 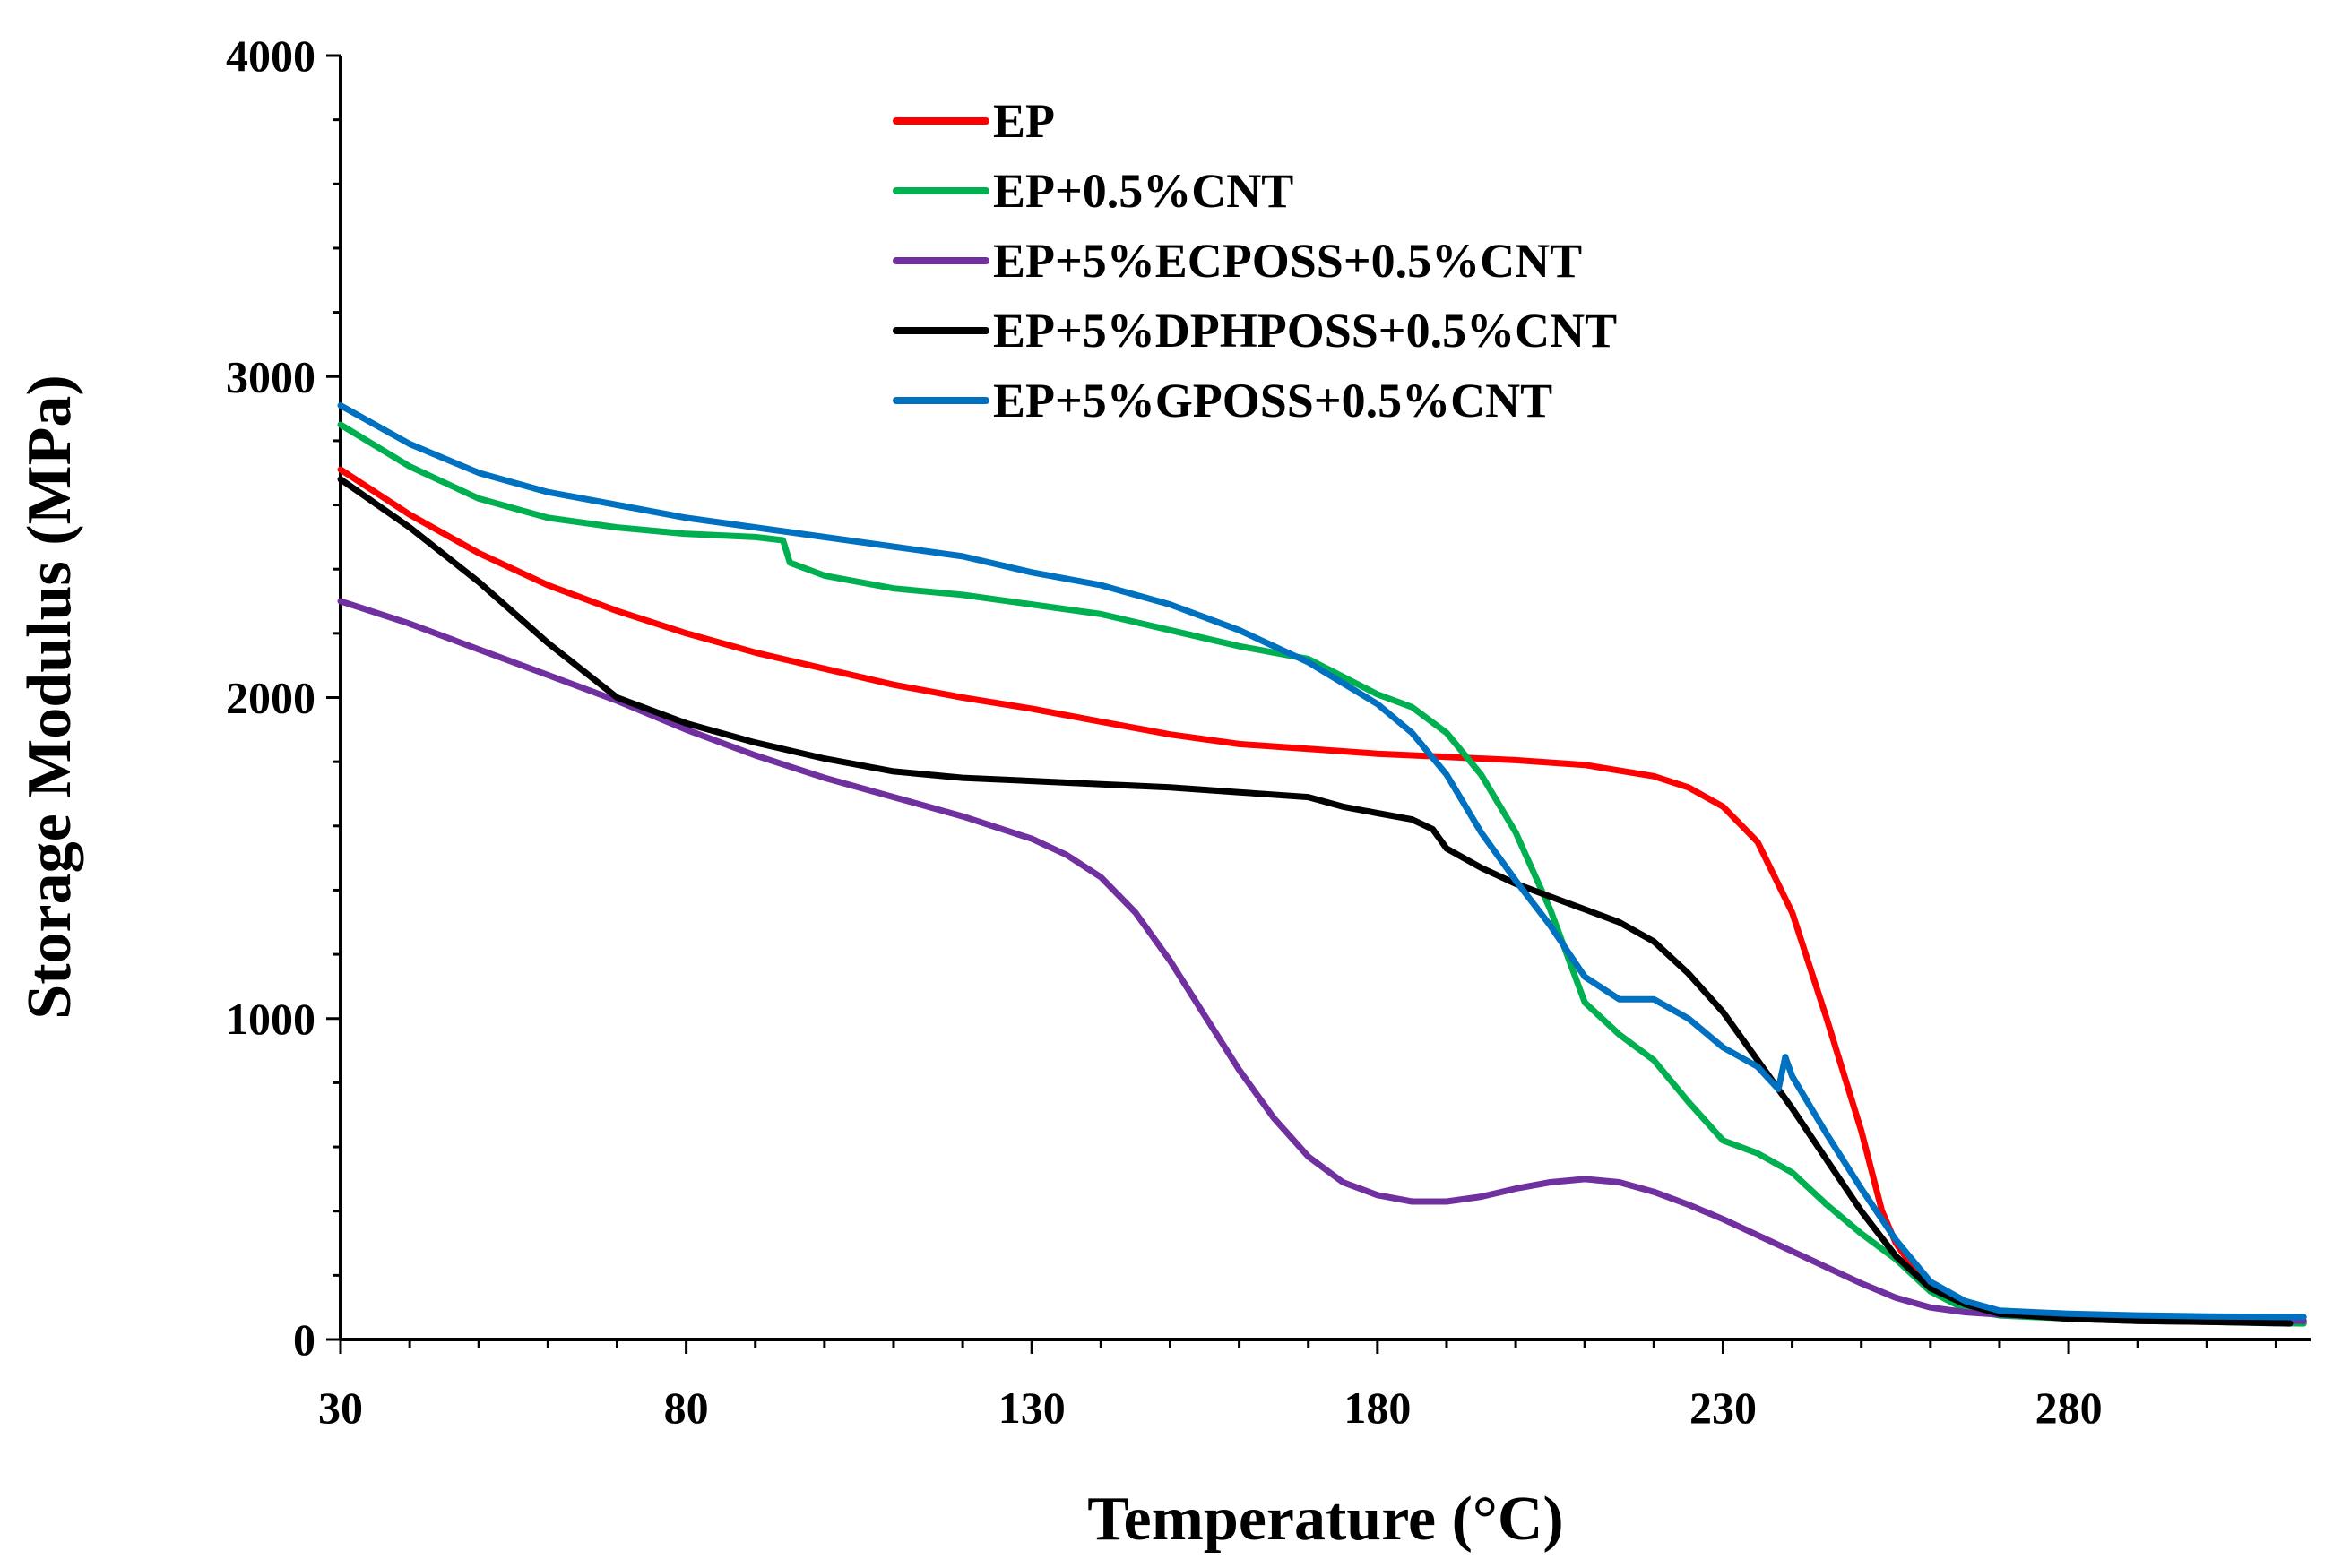 I want to click on legend-label: EP+0.5%CNT, so click(x=1143, y=191).